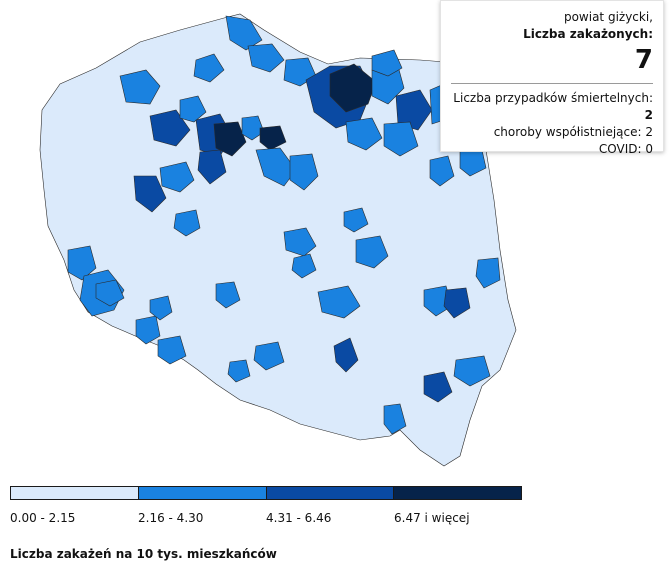 The height and width of the screenshot is (575, 670). I want to click on legend-title: Liczba zakażeń na 10 tys. mieszkańców, so click(143, 554).